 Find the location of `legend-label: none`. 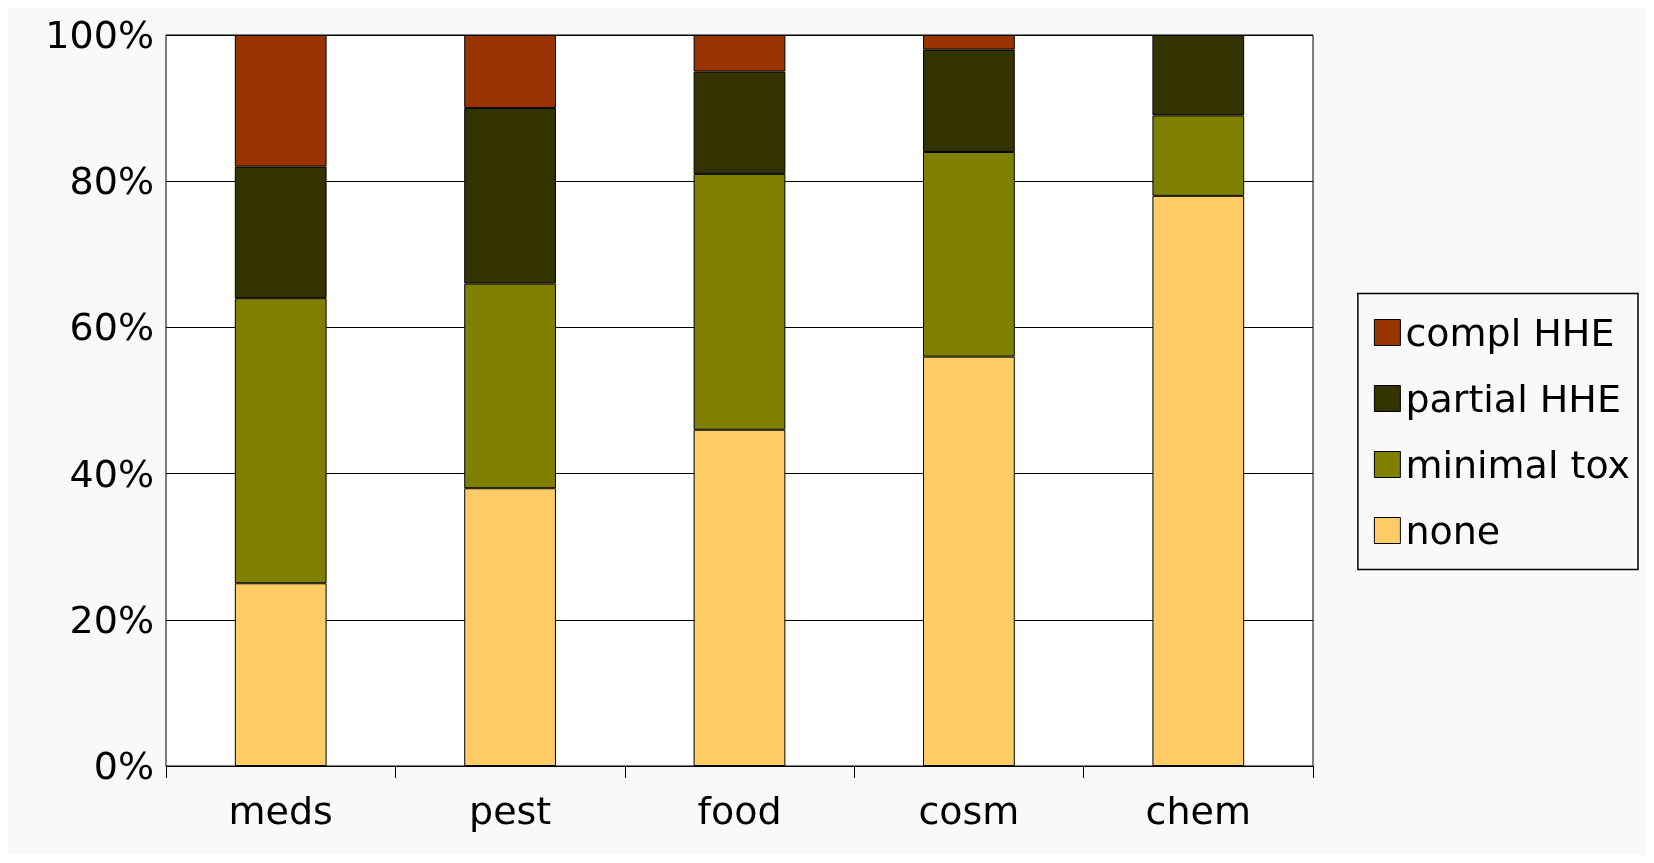

legend-label: none is located at coordinates (1453, 530).